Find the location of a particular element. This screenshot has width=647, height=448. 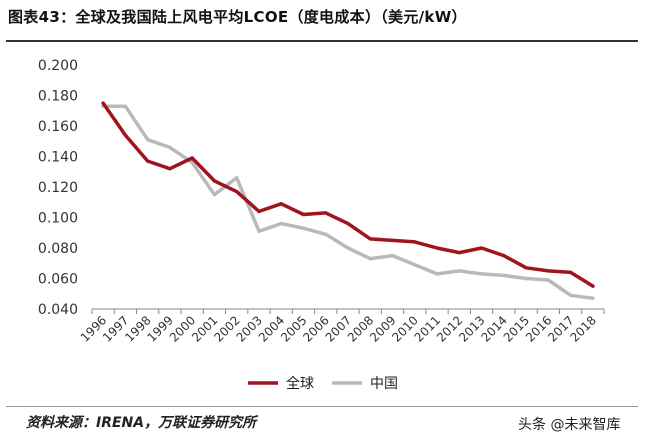

y-tick-label: 0.040 is located at coordinates (58, 310).